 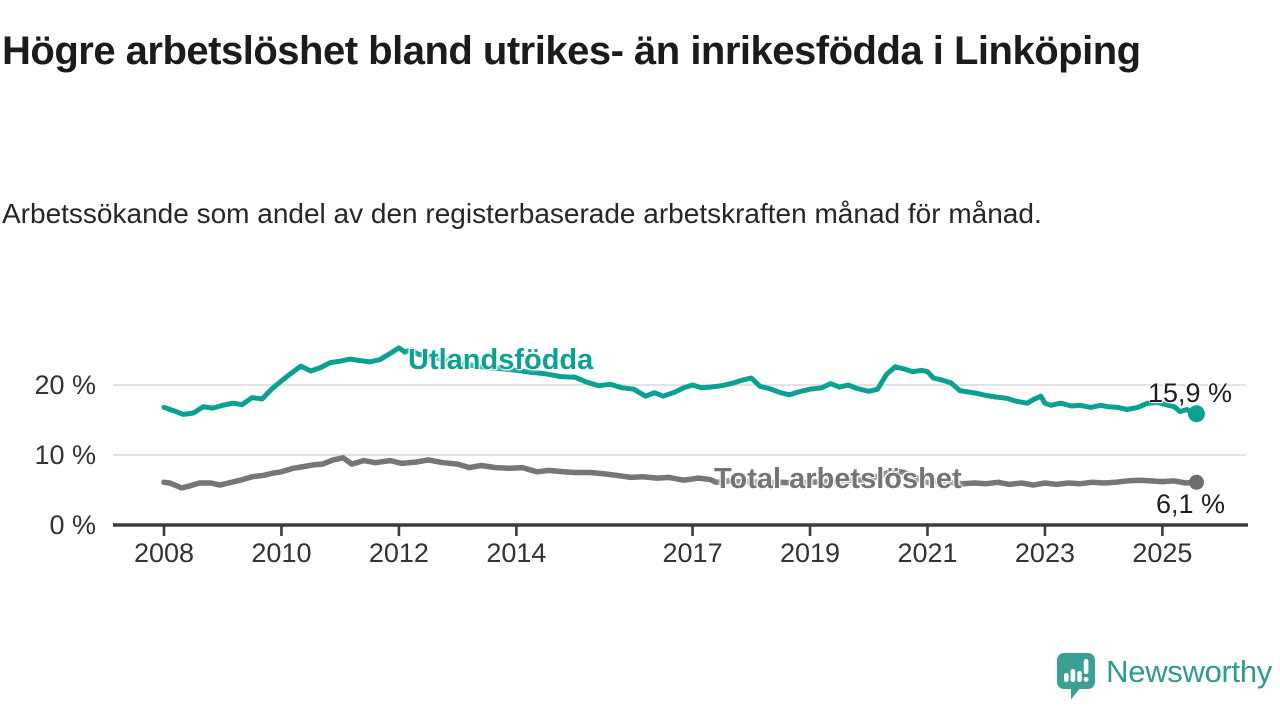 I want to click on x-tick-label: 2019, so click(x=810, y=553).